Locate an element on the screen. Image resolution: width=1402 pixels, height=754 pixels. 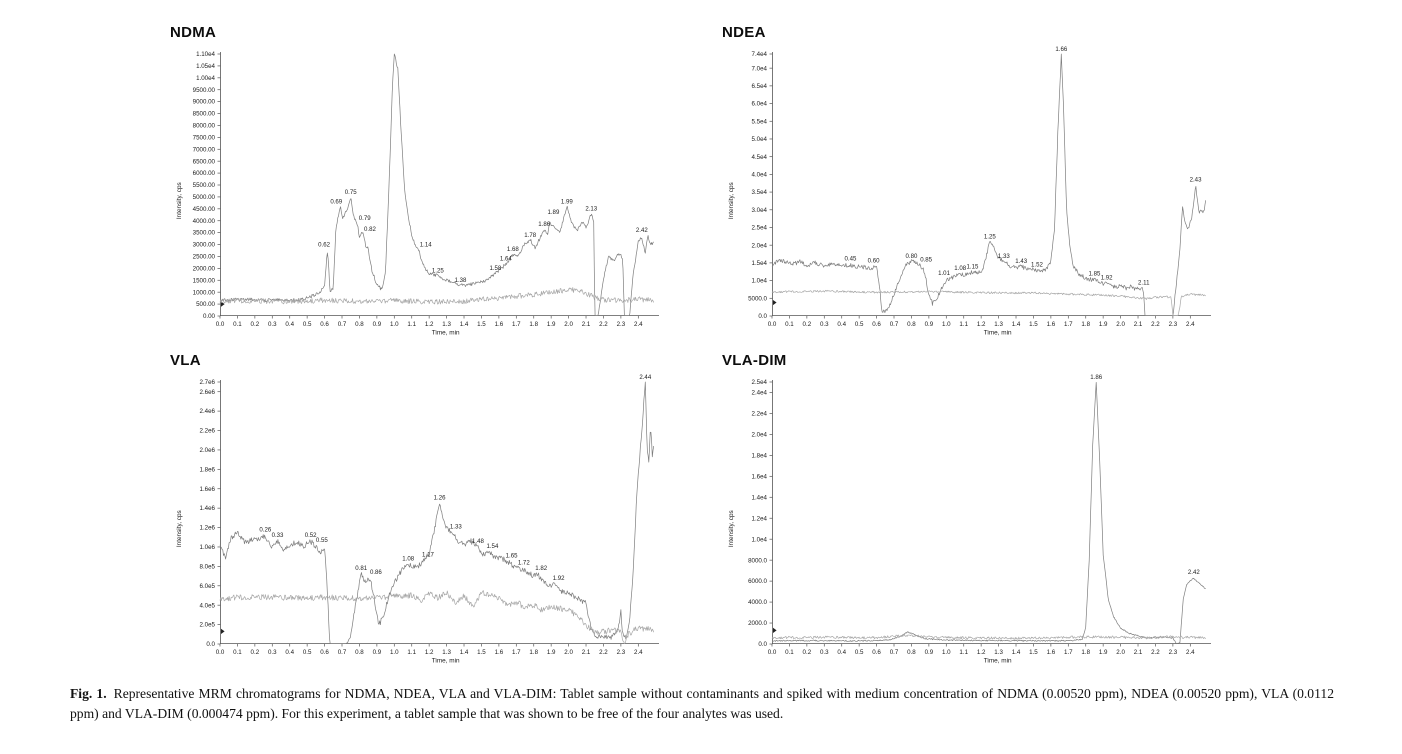
svg-text: 1.2e4 is located at coordinates (760, 518).